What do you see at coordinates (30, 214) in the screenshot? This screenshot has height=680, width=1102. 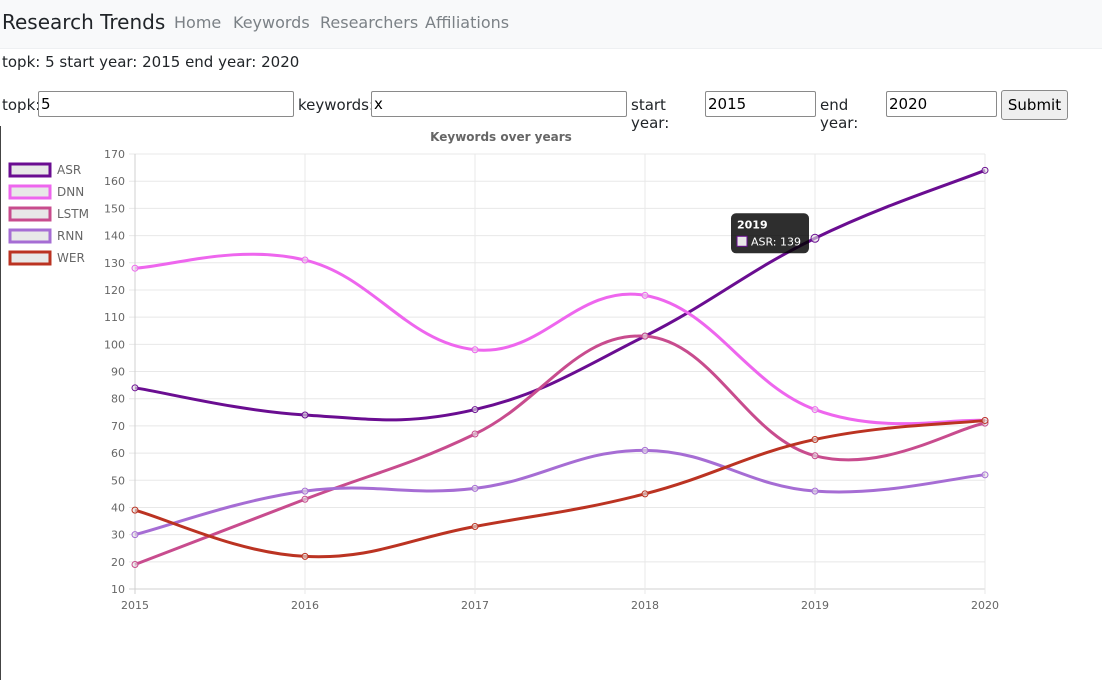 I see `legend-swatch-lstm` at bounding box center [30, 214].